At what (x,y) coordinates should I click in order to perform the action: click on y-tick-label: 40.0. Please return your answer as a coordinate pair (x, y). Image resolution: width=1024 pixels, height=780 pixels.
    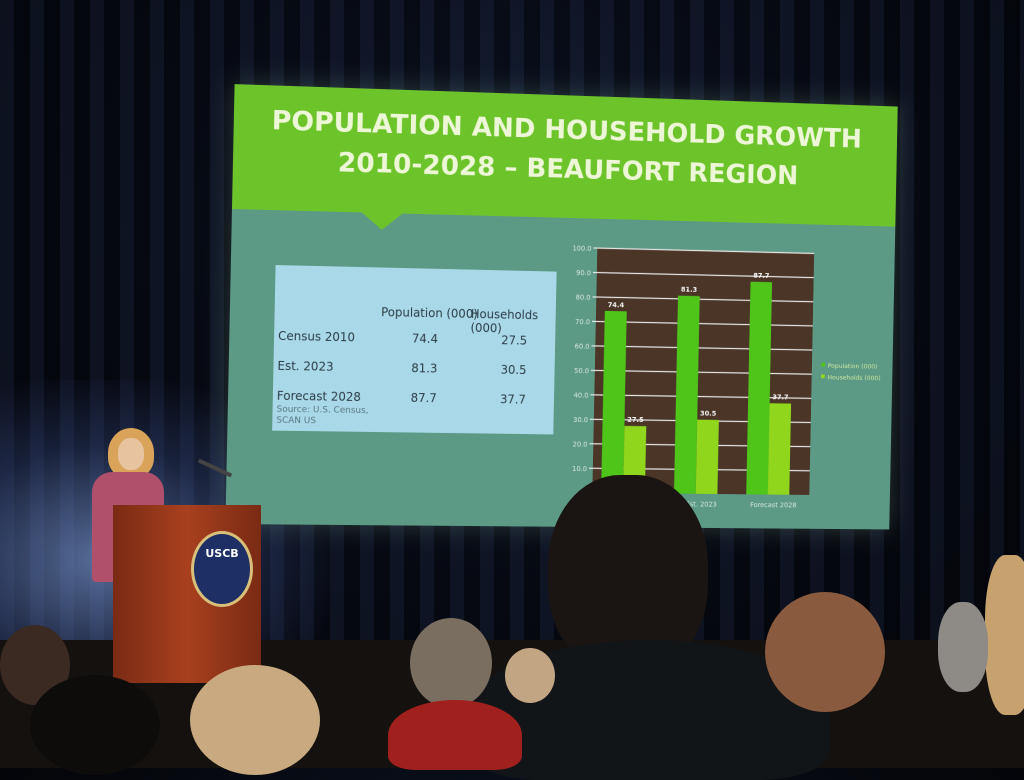
    Looking at the image, I should click on (581, 396).